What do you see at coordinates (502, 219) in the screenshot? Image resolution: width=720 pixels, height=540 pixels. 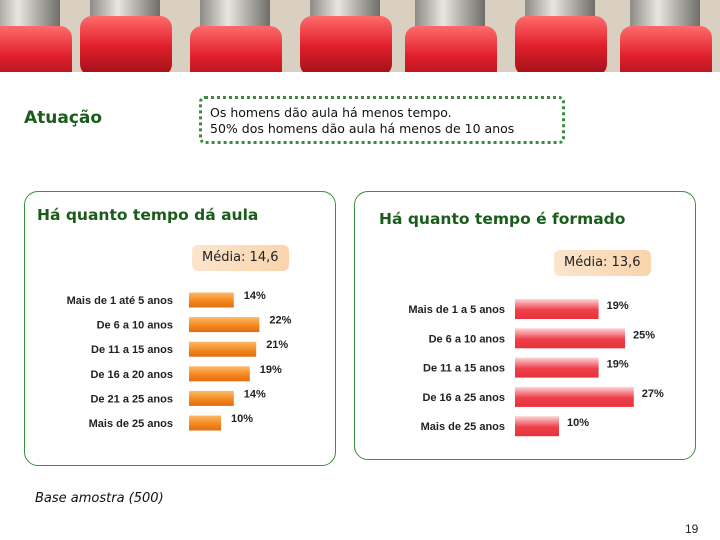 I see `chart-title: Há quanto tempo é formado` at bounding box center [502, 219].